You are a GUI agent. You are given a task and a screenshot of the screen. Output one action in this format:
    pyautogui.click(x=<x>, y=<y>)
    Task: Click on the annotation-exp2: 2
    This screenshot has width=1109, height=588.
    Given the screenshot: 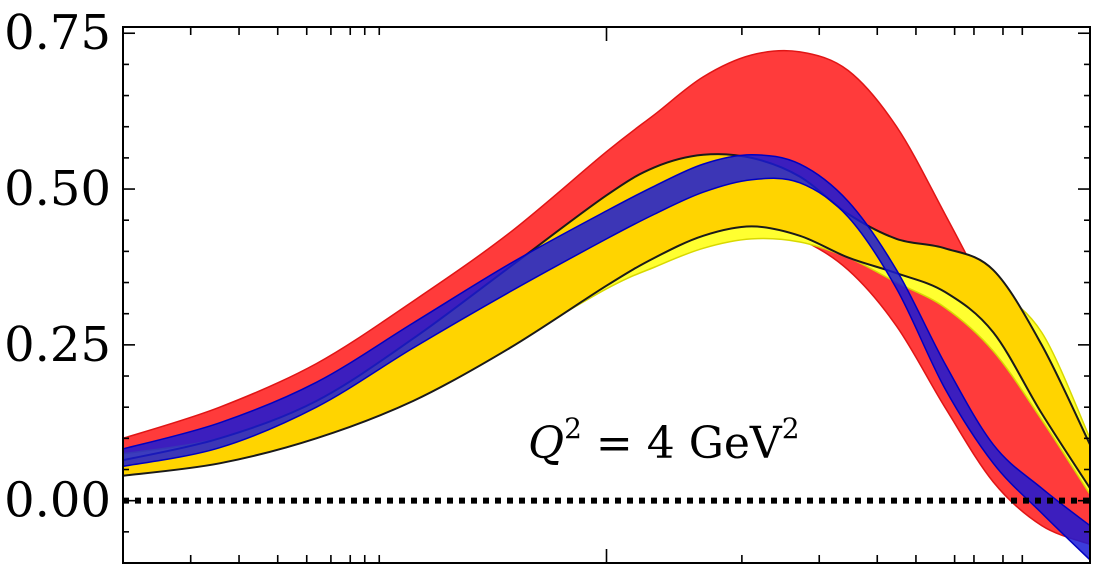 What is the action you would take?
    pyautogui.click(x=791, y=428)
    